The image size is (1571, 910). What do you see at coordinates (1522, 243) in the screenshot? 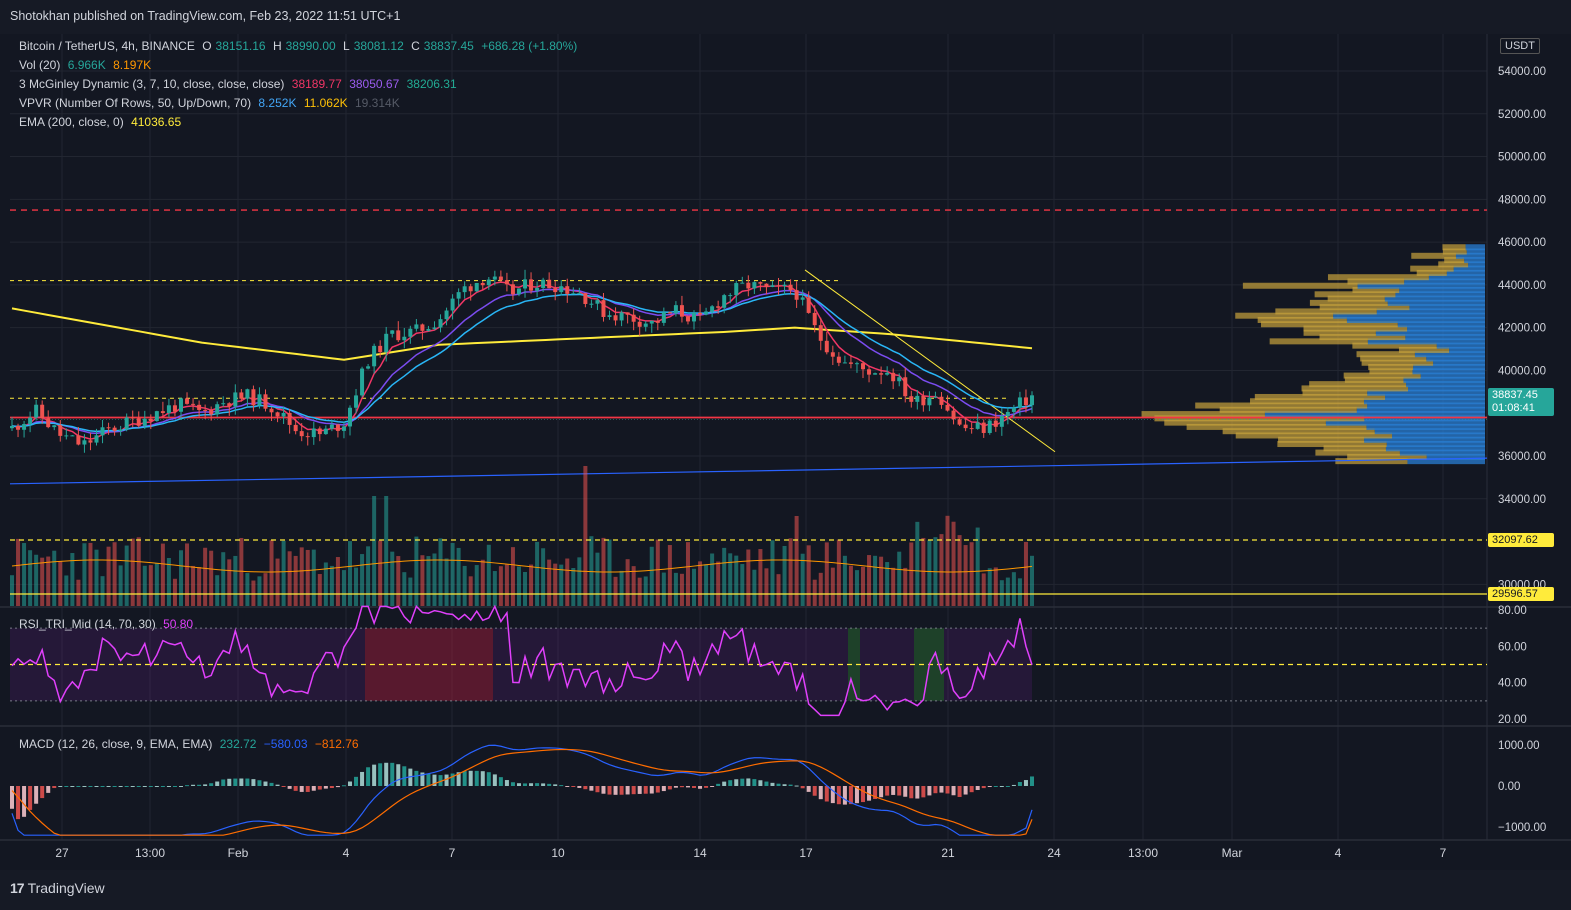
I see `price-tick-label: 46000.00` at bounding box center [1522, 243].